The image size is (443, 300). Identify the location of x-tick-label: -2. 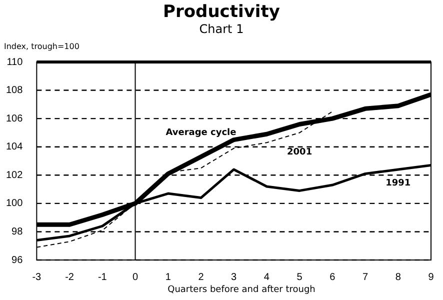
(69, 277).